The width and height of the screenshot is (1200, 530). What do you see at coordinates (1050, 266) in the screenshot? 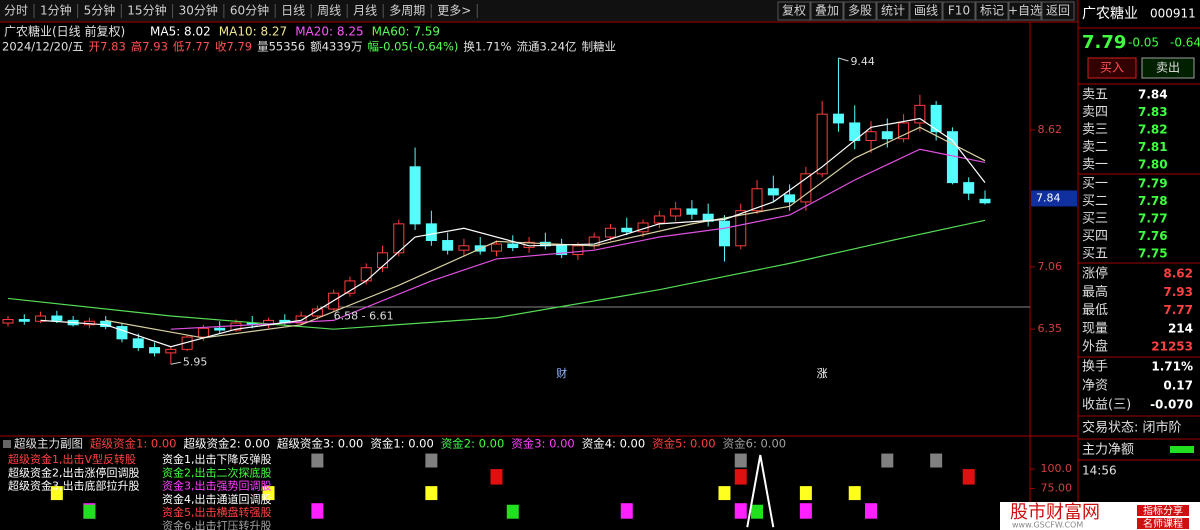
I see `y-tick-label: 7.06` at bounding box center [1050, 266].